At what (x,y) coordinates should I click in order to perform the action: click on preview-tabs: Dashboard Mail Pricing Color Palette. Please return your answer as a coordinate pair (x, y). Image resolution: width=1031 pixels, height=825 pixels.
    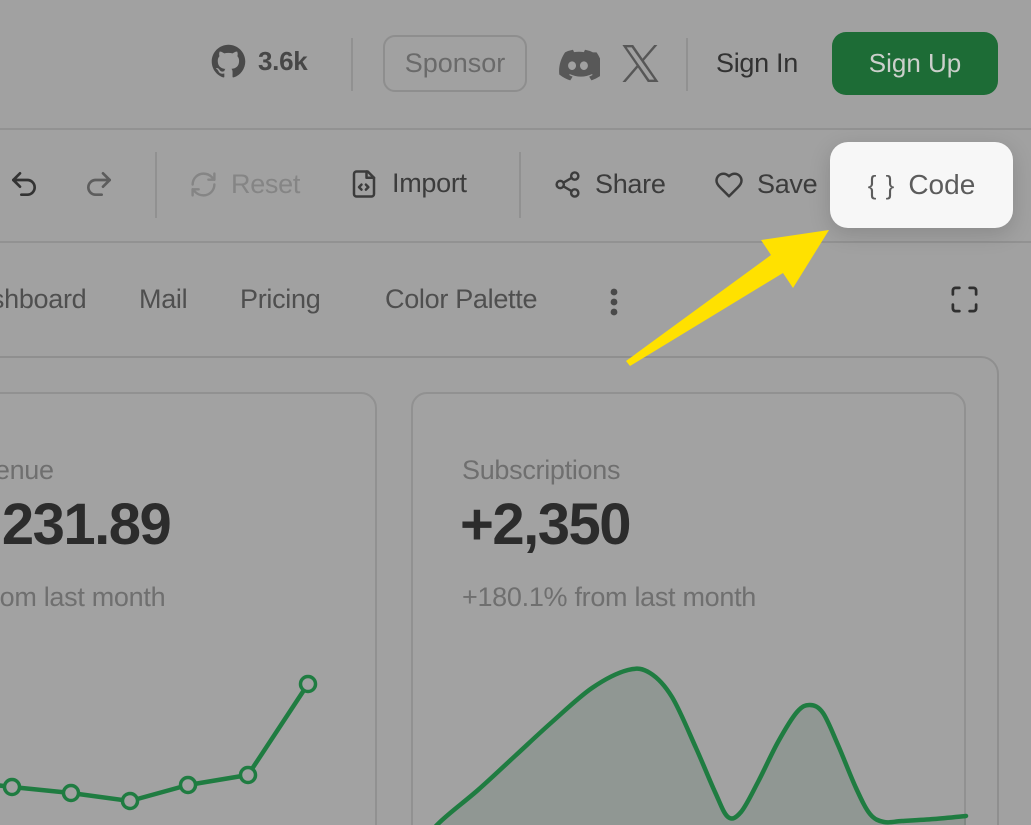
    Looking at the image, I should click on (515, 299).